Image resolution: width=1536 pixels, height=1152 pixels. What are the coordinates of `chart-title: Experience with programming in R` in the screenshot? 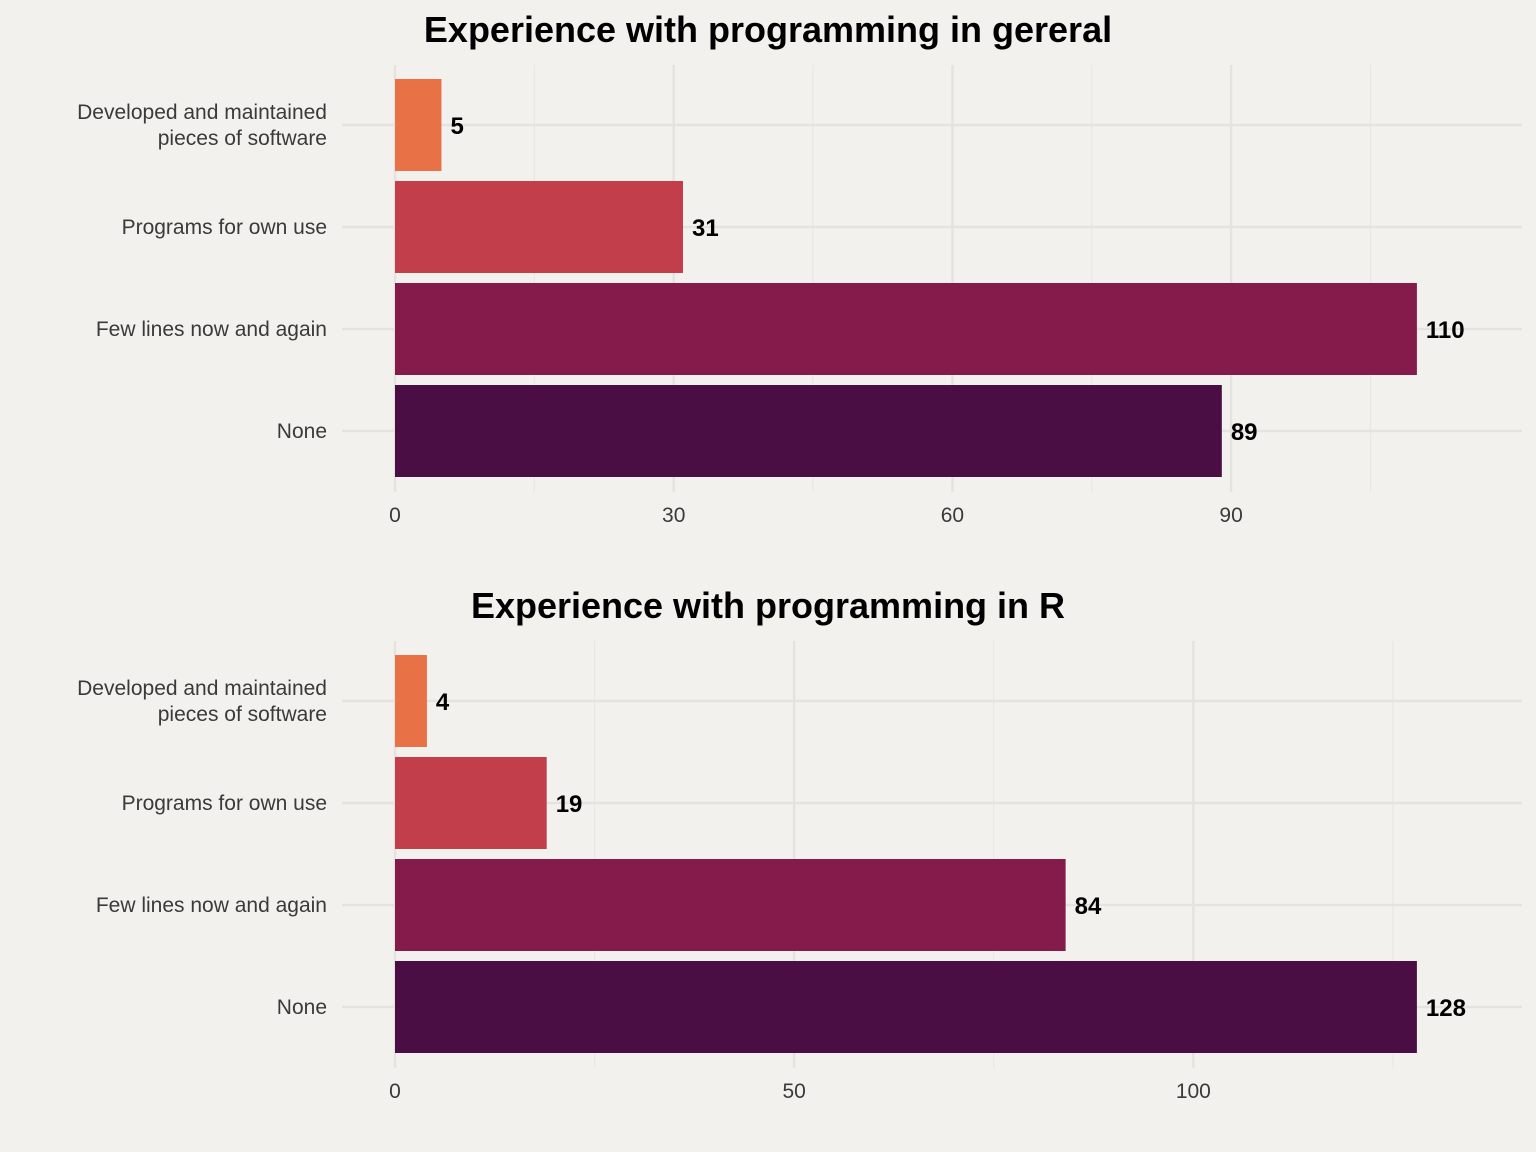 It's located at (768, 605).